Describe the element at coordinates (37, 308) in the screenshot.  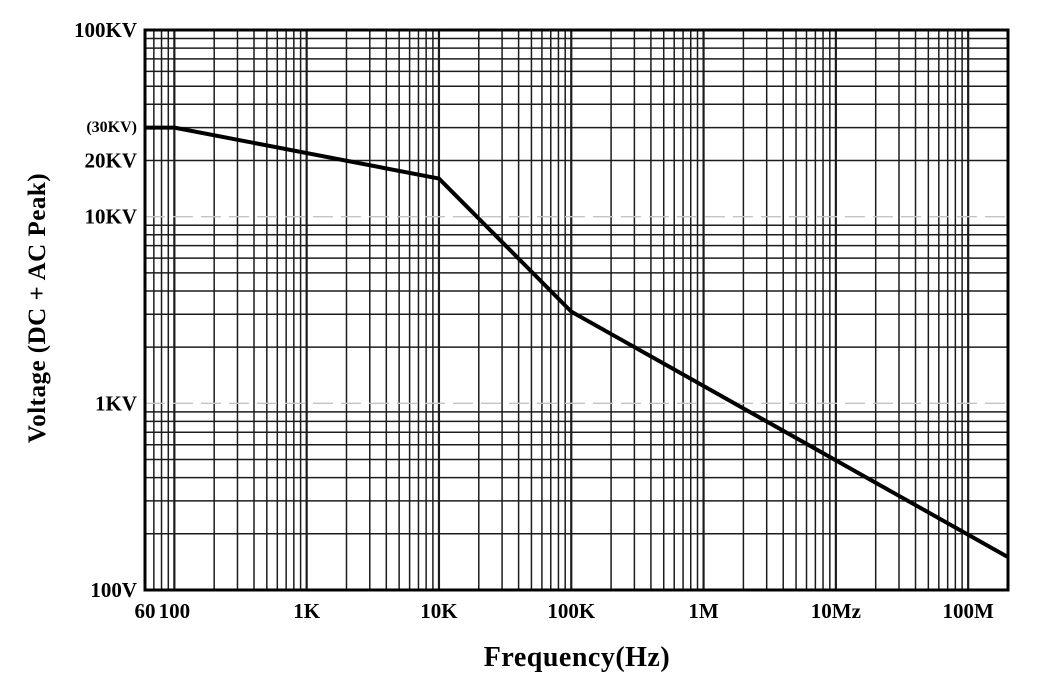
I see `y-axis-title: Voltage (DC + AC Peak)` at that location.